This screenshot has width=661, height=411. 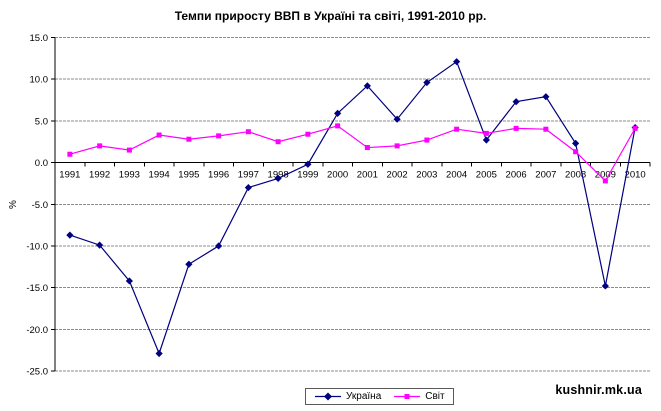 I want to click on svg-text: 10.0, so click(x=39, y=80).